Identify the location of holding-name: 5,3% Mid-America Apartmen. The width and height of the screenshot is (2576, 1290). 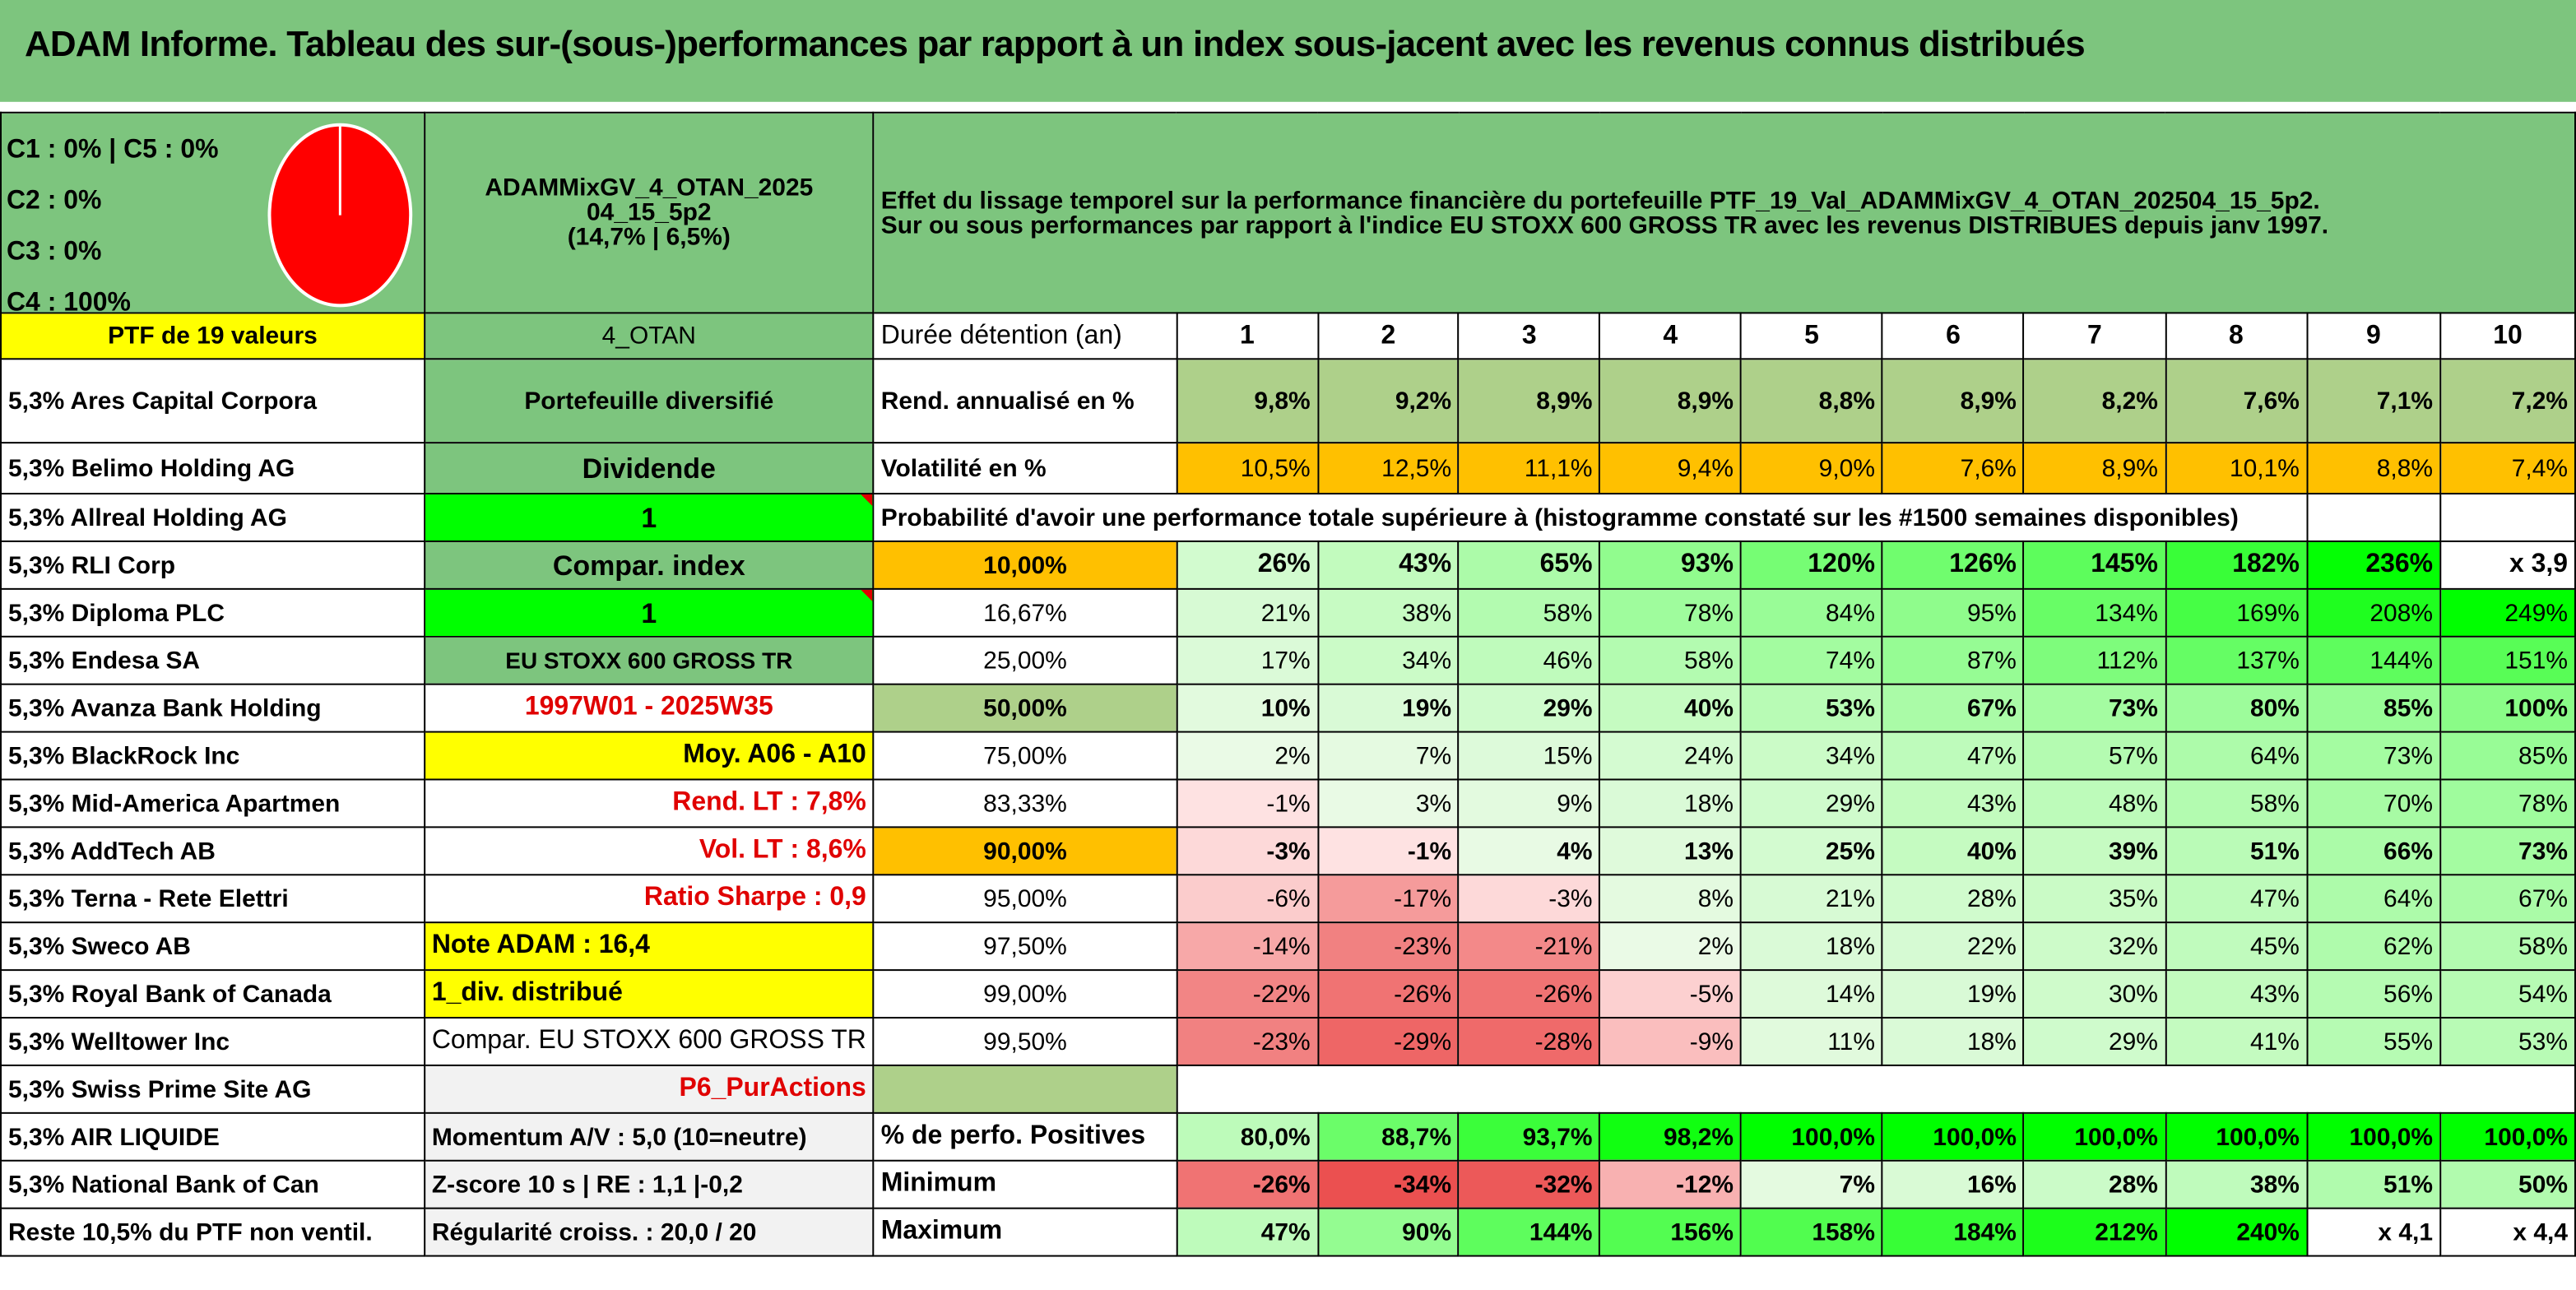
(212, 803).